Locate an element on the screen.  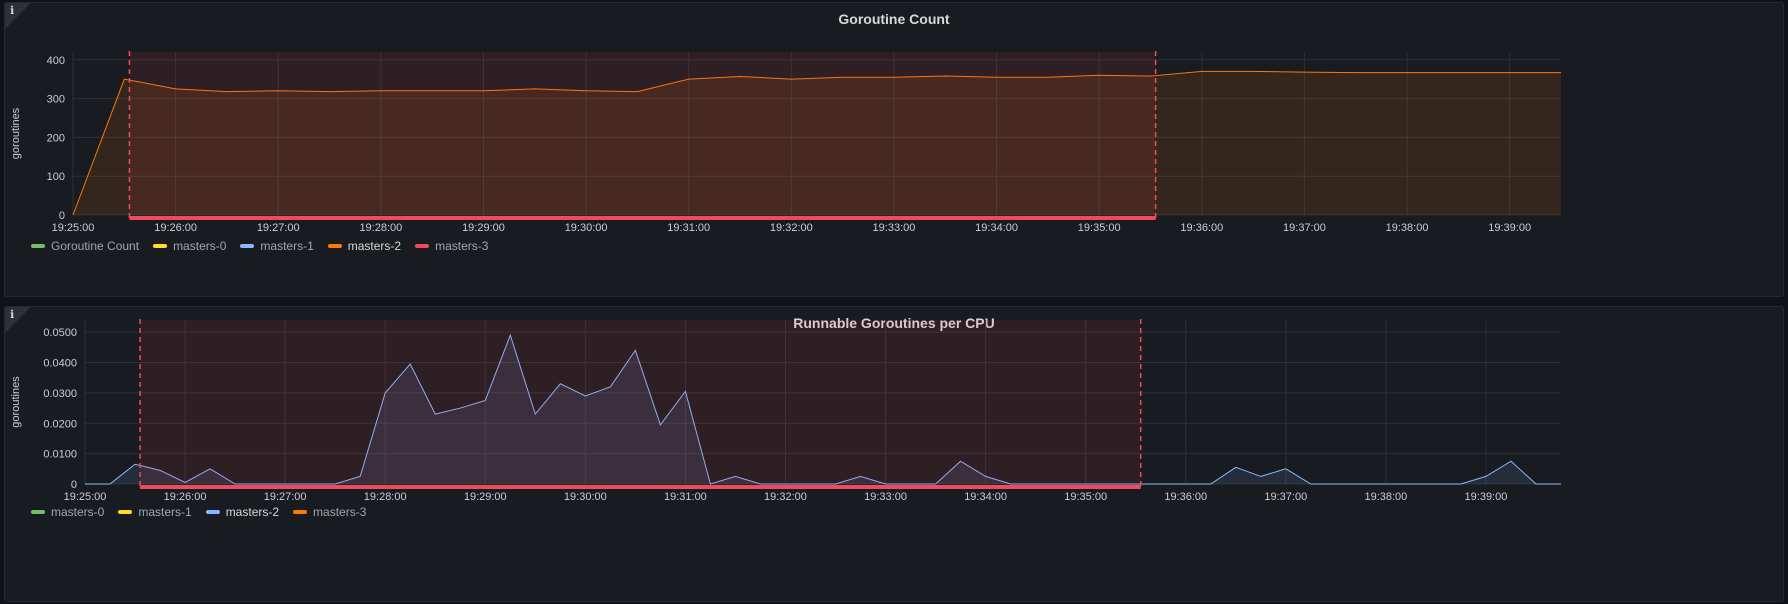
y-tick-label: 100 is located at coordinates (56, 177).